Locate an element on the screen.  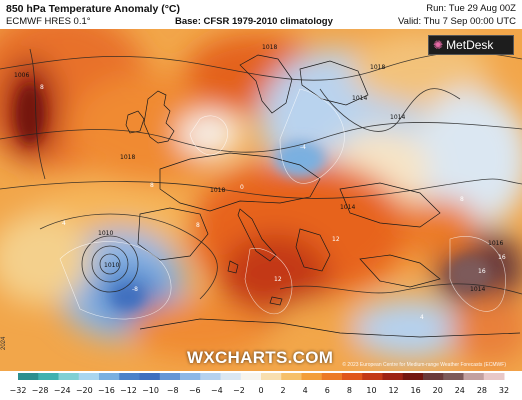
legend-tick-label: −32 is located at coordinates (18, 390).